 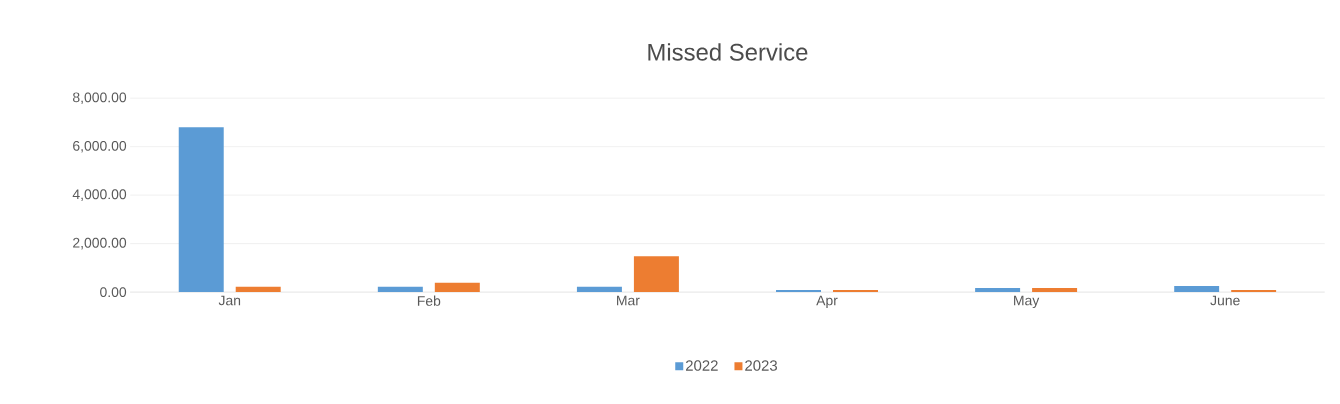 What do you see at coordinates (100, 243) in the screenshot?
I see `y-tick-label: 2,000.00` at bounding box center [100, 243].